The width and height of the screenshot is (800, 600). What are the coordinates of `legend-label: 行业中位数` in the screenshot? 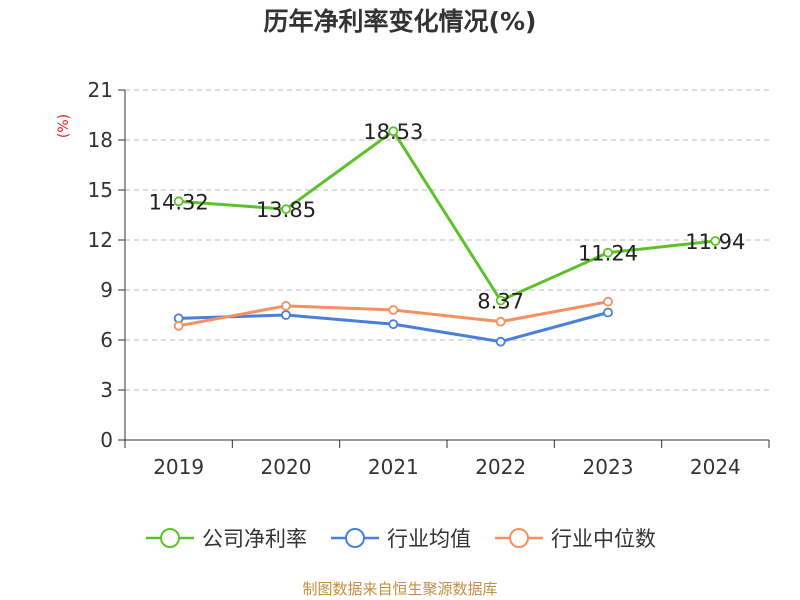 It's located at (603, 539).